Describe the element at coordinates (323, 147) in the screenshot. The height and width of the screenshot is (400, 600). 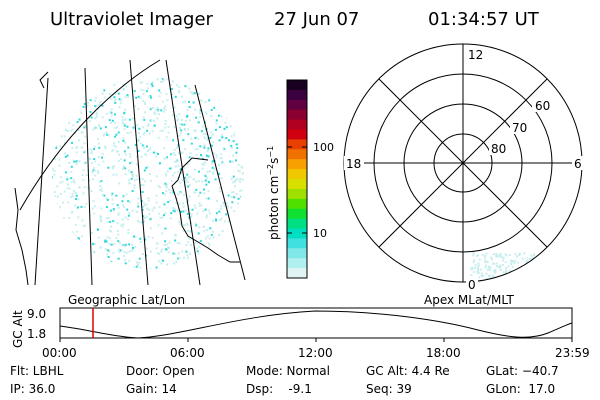
I see `colorbar-tick-100: 100` at that location.